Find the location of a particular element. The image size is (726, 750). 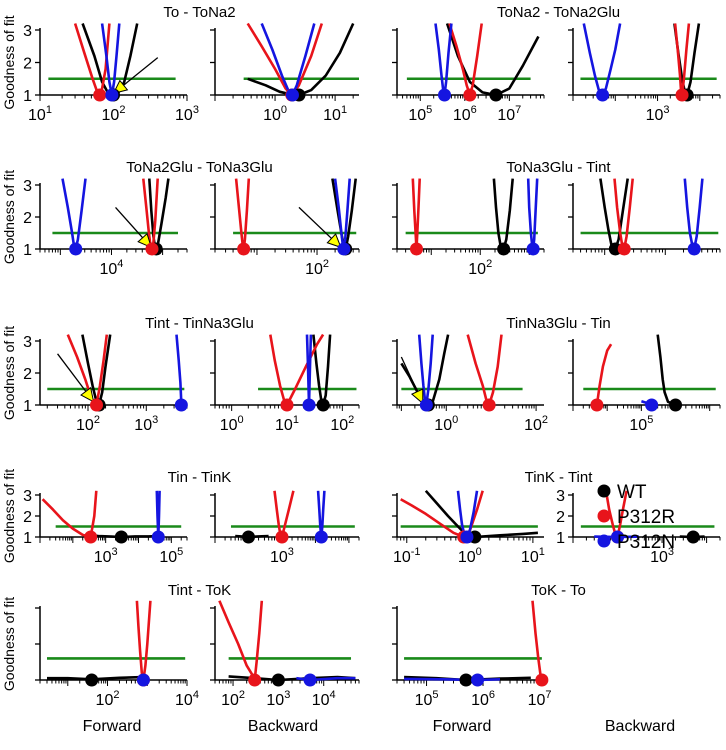

panel-10-xtick-exponent: 0 is located at coordinates (240, 420).